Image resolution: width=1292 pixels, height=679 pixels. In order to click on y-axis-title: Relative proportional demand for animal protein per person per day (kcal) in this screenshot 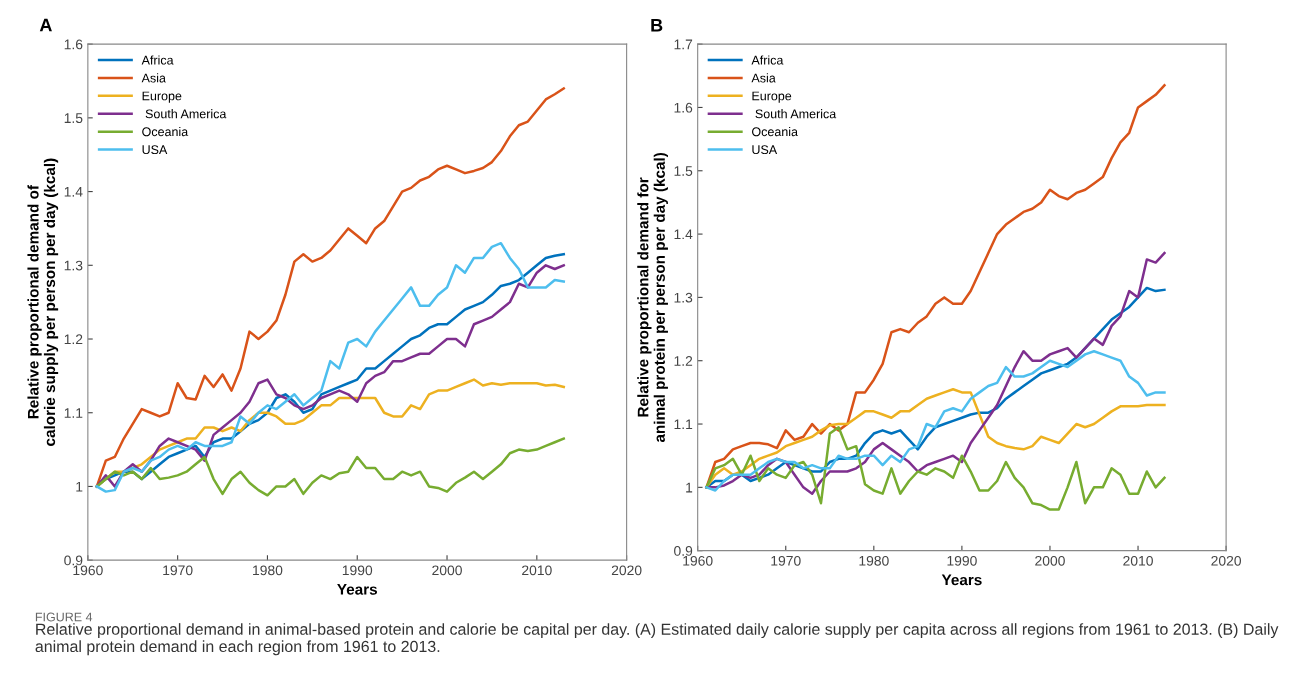, I will do `click(652, 297)`.